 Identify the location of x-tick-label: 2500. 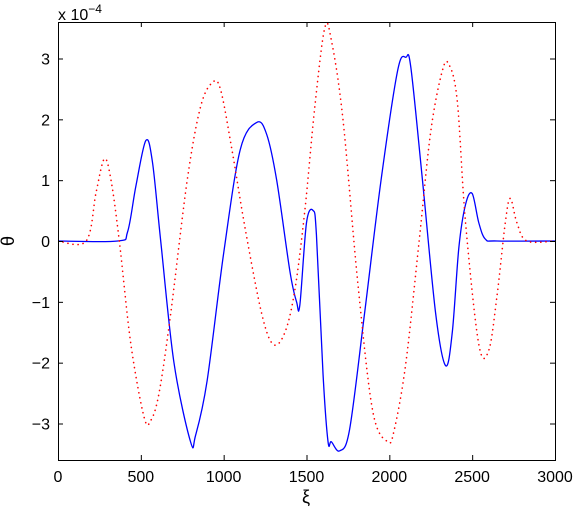
(472, 477).